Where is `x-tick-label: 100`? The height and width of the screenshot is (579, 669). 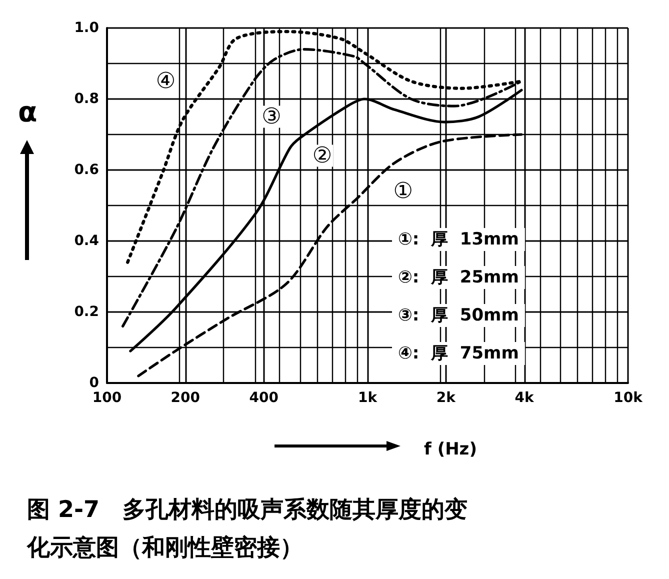 x-tick-label: 100 is located at coordinates (107, 398).